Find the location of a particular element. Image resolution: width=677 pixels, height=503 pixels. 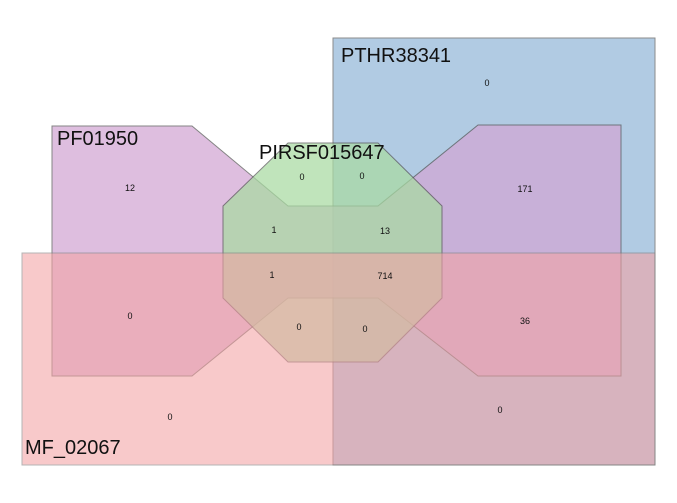

count-pirsf-only: 0 is located at coordinates (301, 177).